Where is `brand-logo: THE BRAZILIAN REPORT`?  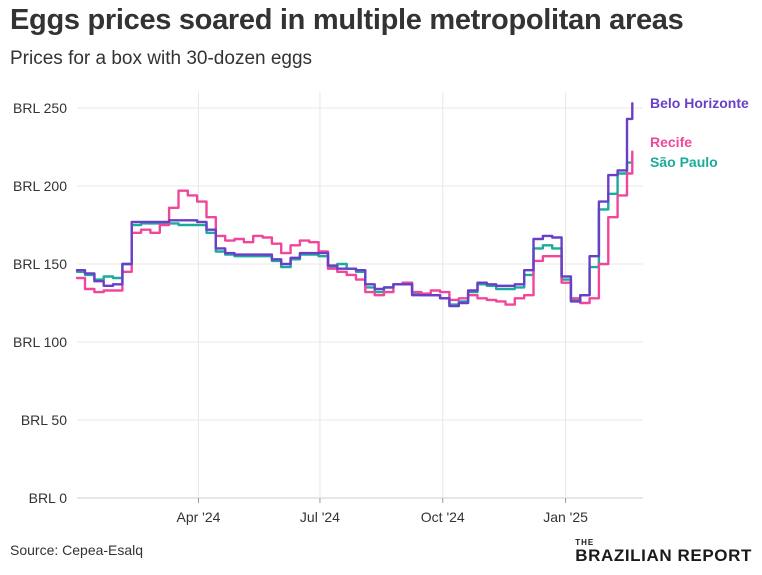
brand-logo: THE BRAZILIAN REPORT is located at coordinates (663, 552).